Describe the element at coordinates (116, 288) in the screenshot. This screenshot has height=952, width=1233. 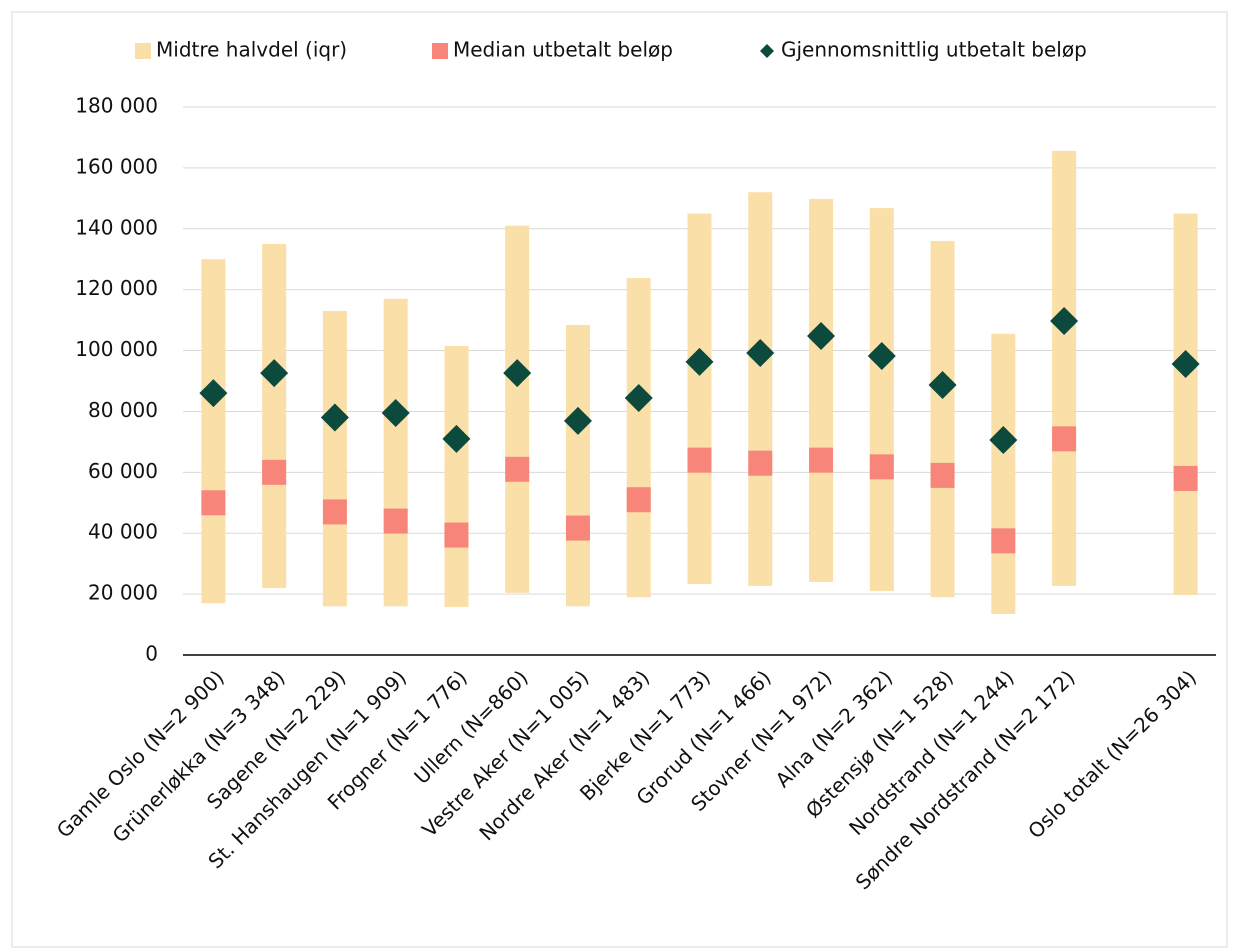
I see `y-tick-label: 120 000` at that location.